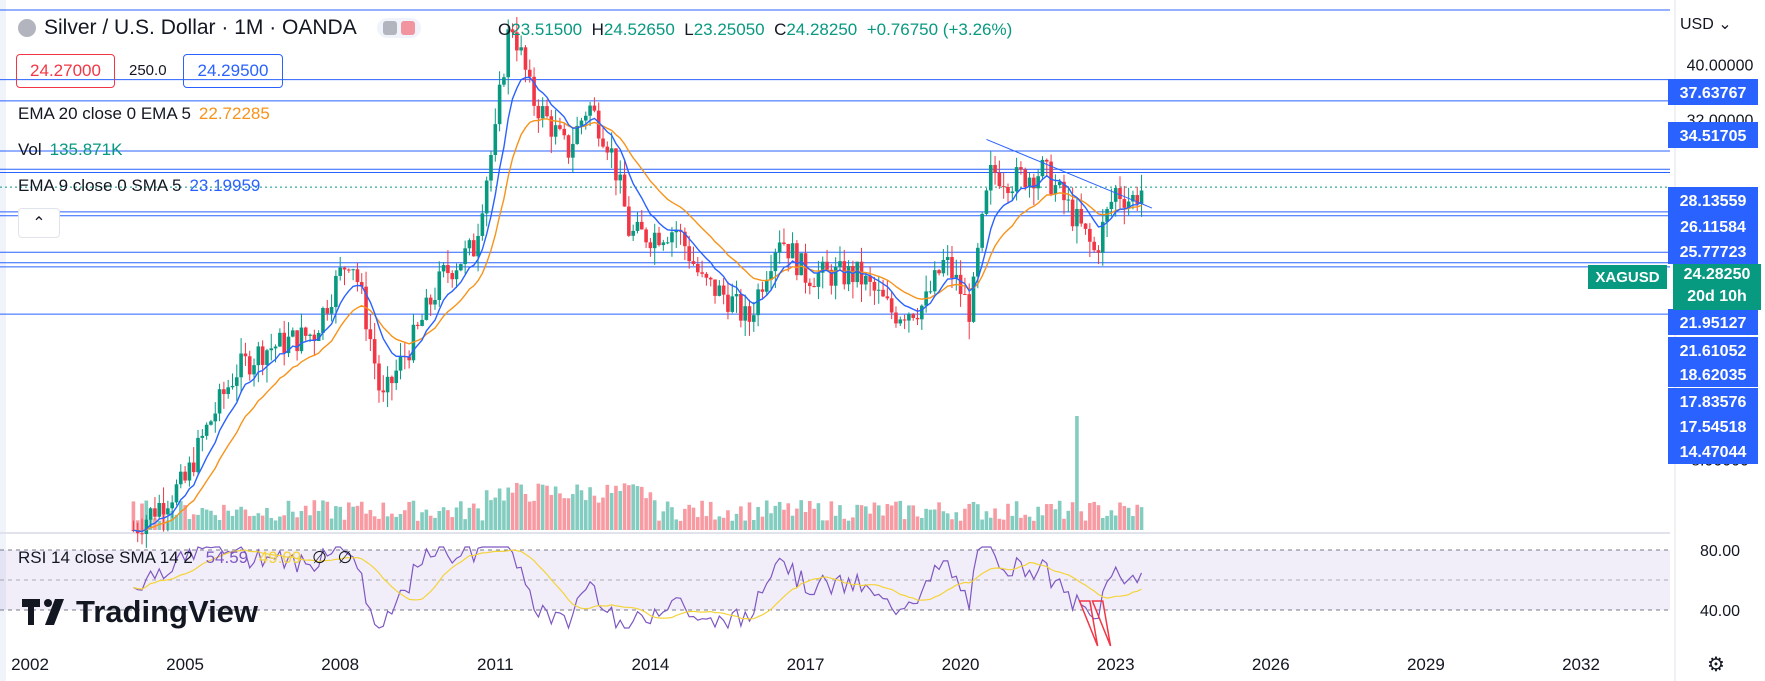  What do you see at coordinates (637, 584) in the screenshot?
I see `rsi-sma-line` at bounding box center [637, 584].